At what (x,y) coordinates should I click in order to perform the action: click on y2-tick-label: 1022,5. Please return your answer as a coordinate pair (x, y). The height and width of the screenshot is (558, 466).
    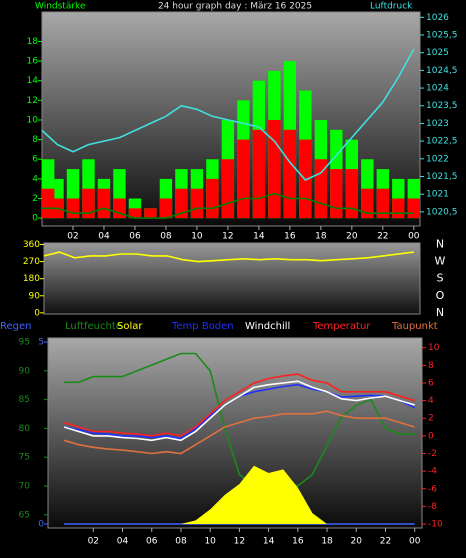
    Looking at the image, I should click on (442, 142).